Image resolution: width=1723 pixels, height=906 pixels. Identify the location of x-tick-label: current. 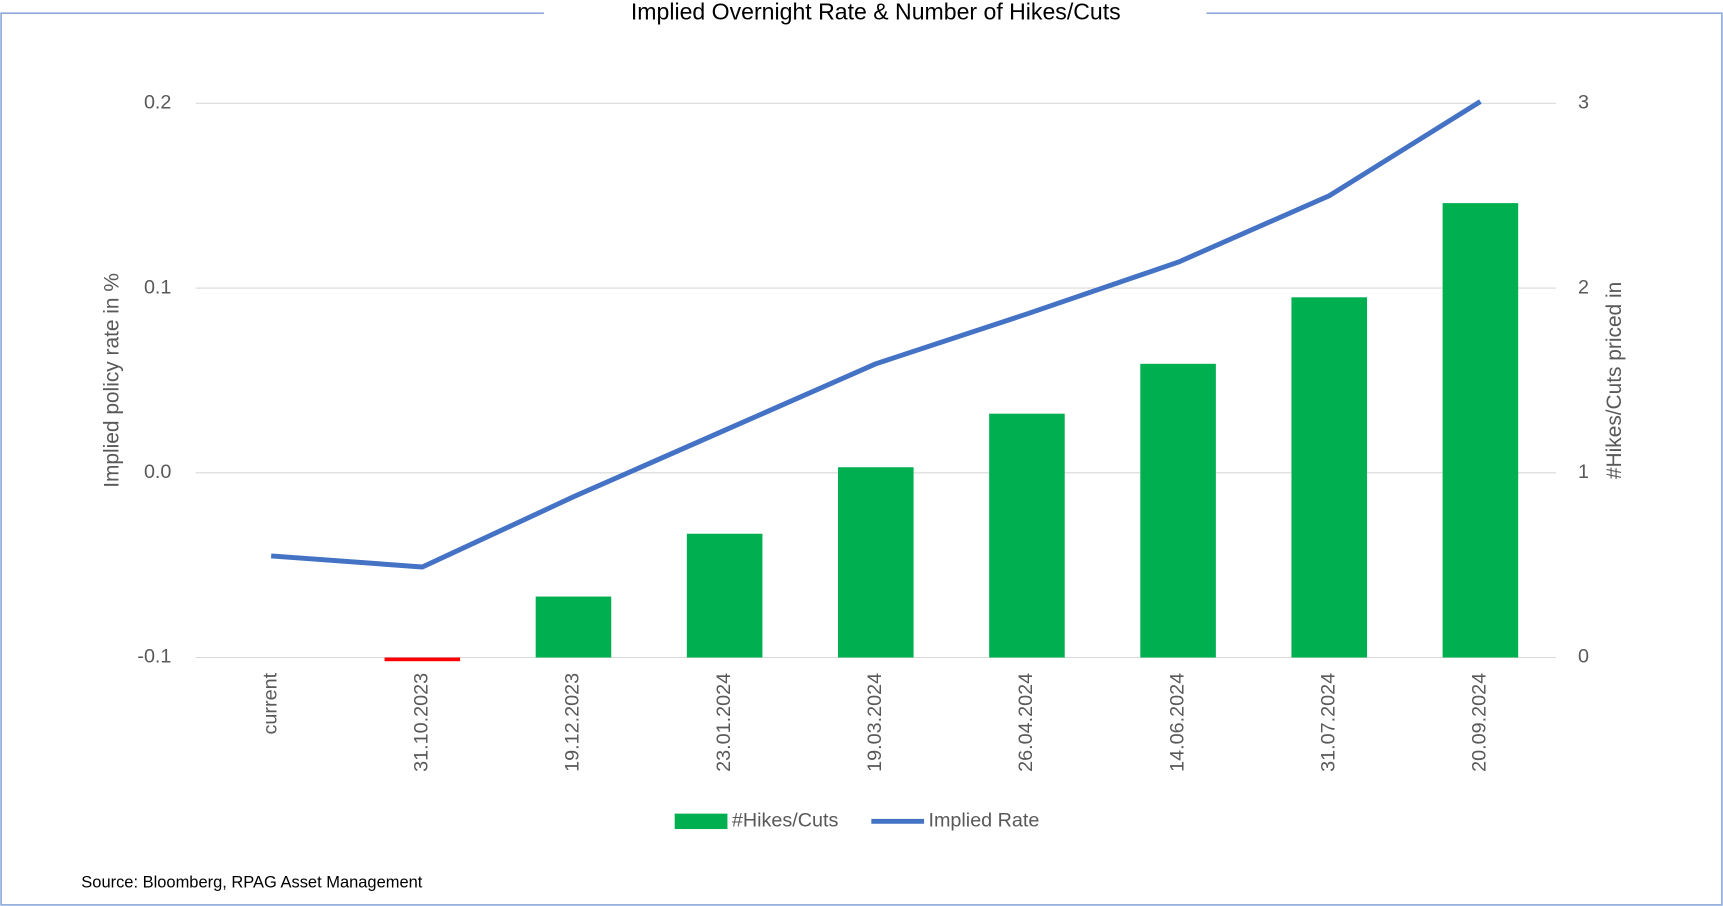
(270, 703).